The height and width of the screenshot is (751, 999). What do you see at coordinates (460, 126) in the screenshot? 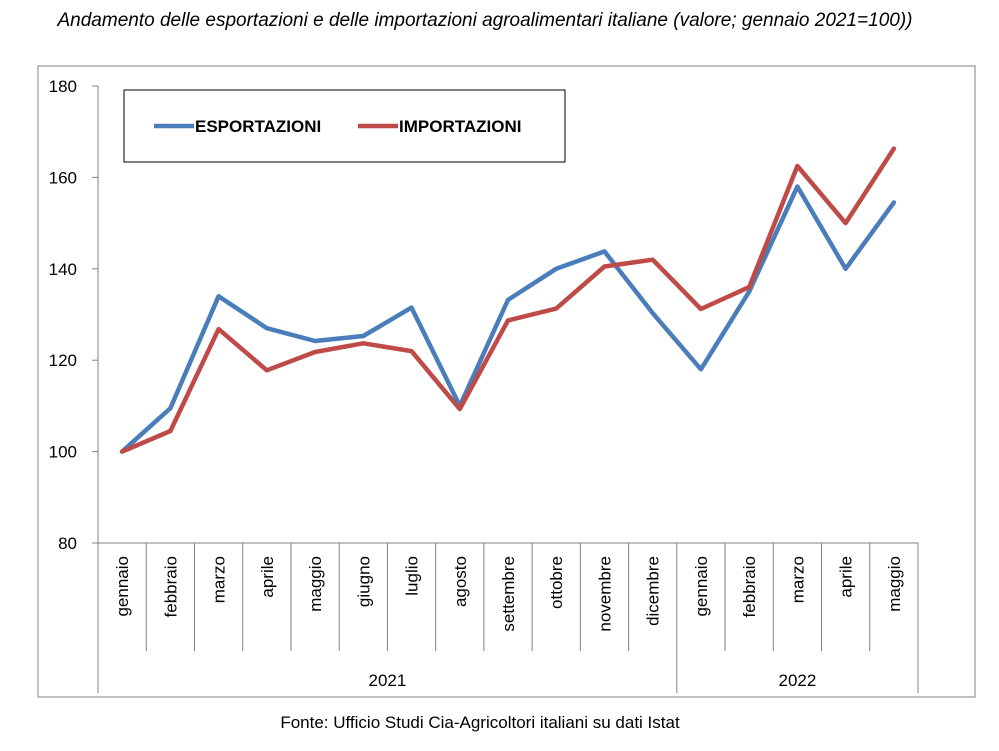
I see `legend-label-importazioni: IMPORTAZIONI` at bounding box center [460, 126].